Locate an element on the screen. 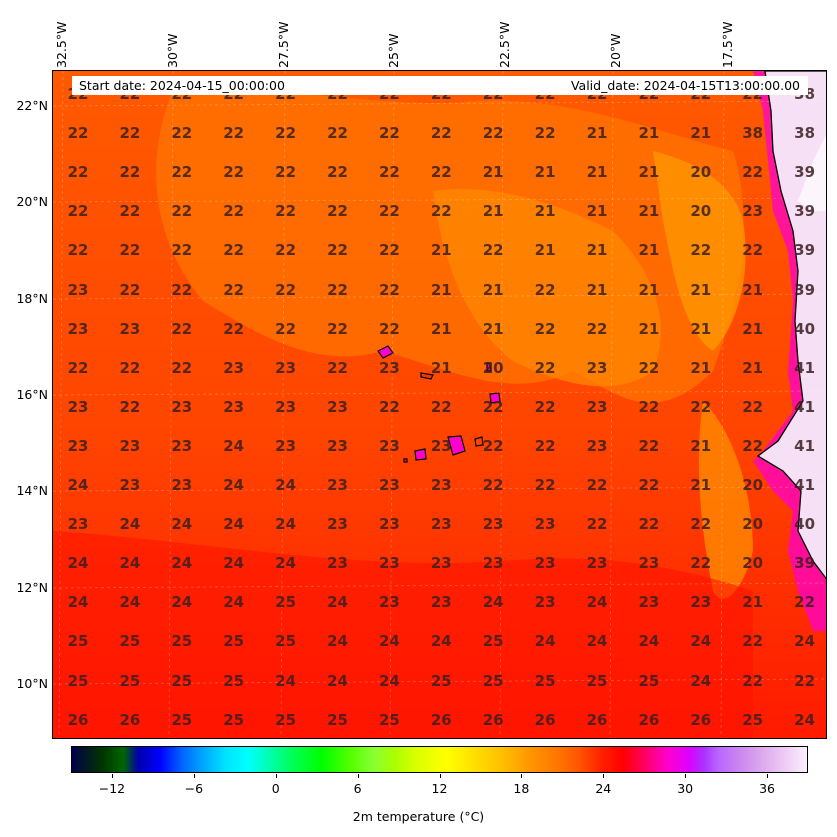 This screenshot has height=837, width=837. lon-label-20w: 20°W is located at coordinates (615, 50).